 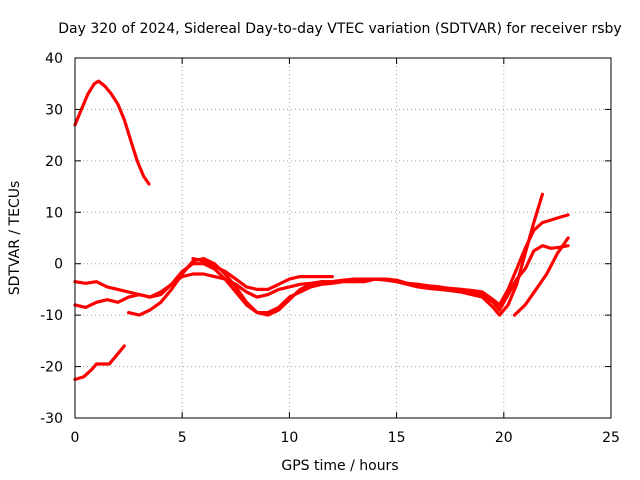 What do you see at coordinates (112, 132) in the screenshot?
I see `series-line-s1` at bounding box center [112, 132].